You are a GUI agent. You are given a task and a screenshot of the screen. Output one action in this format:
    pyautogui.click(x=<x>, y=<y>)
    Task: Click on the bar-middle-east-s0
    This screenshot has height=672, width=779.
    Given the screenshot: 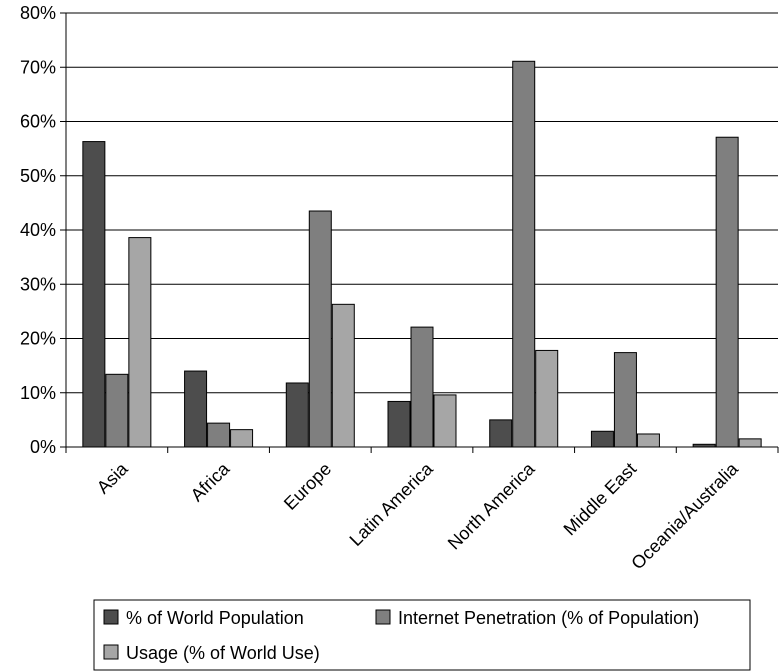 What is the action you would take?
    pyautogui.click(x=602, y=439)
    